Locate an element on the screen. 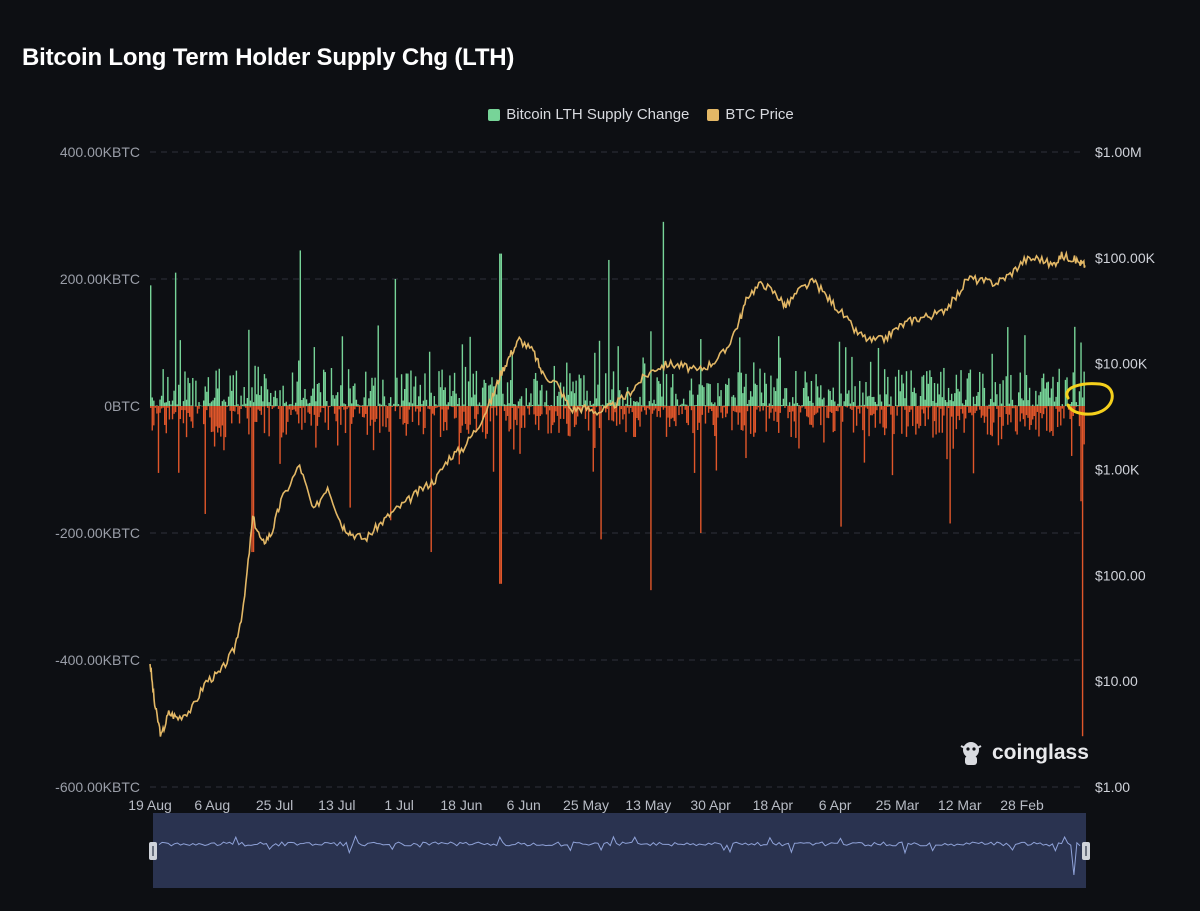  navigator-right-handle is located at coordinates (1086, 851).